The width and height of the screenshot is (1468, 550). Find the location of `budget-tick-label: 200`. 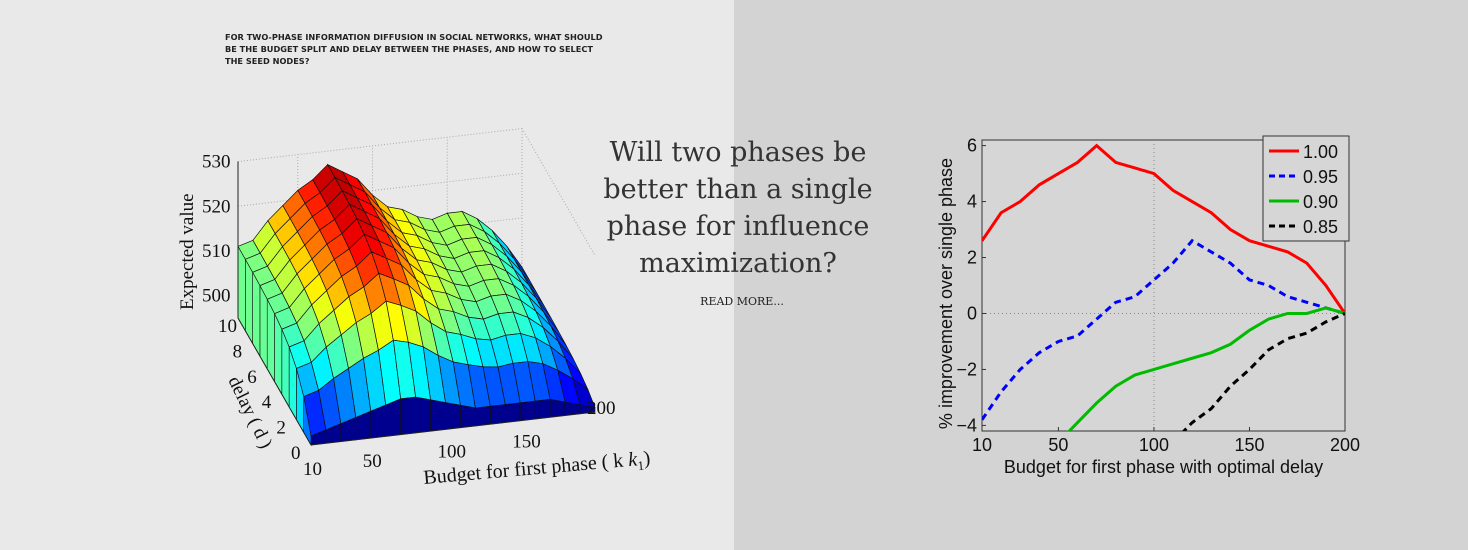

budget-tick-label: 200 is located at coordinates (601, 408).